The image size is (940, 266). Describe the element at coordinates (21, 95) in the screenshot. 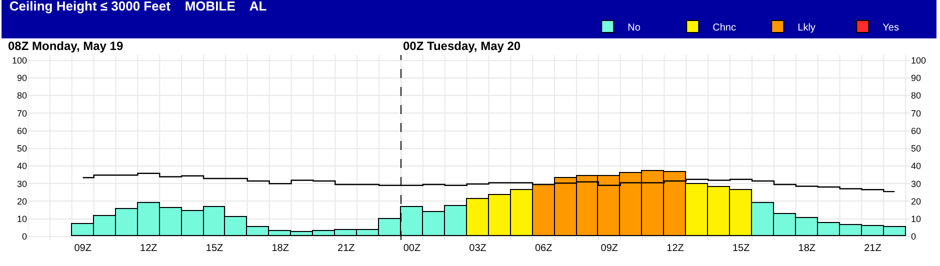

I see `y-tick-label: 80` at that location.